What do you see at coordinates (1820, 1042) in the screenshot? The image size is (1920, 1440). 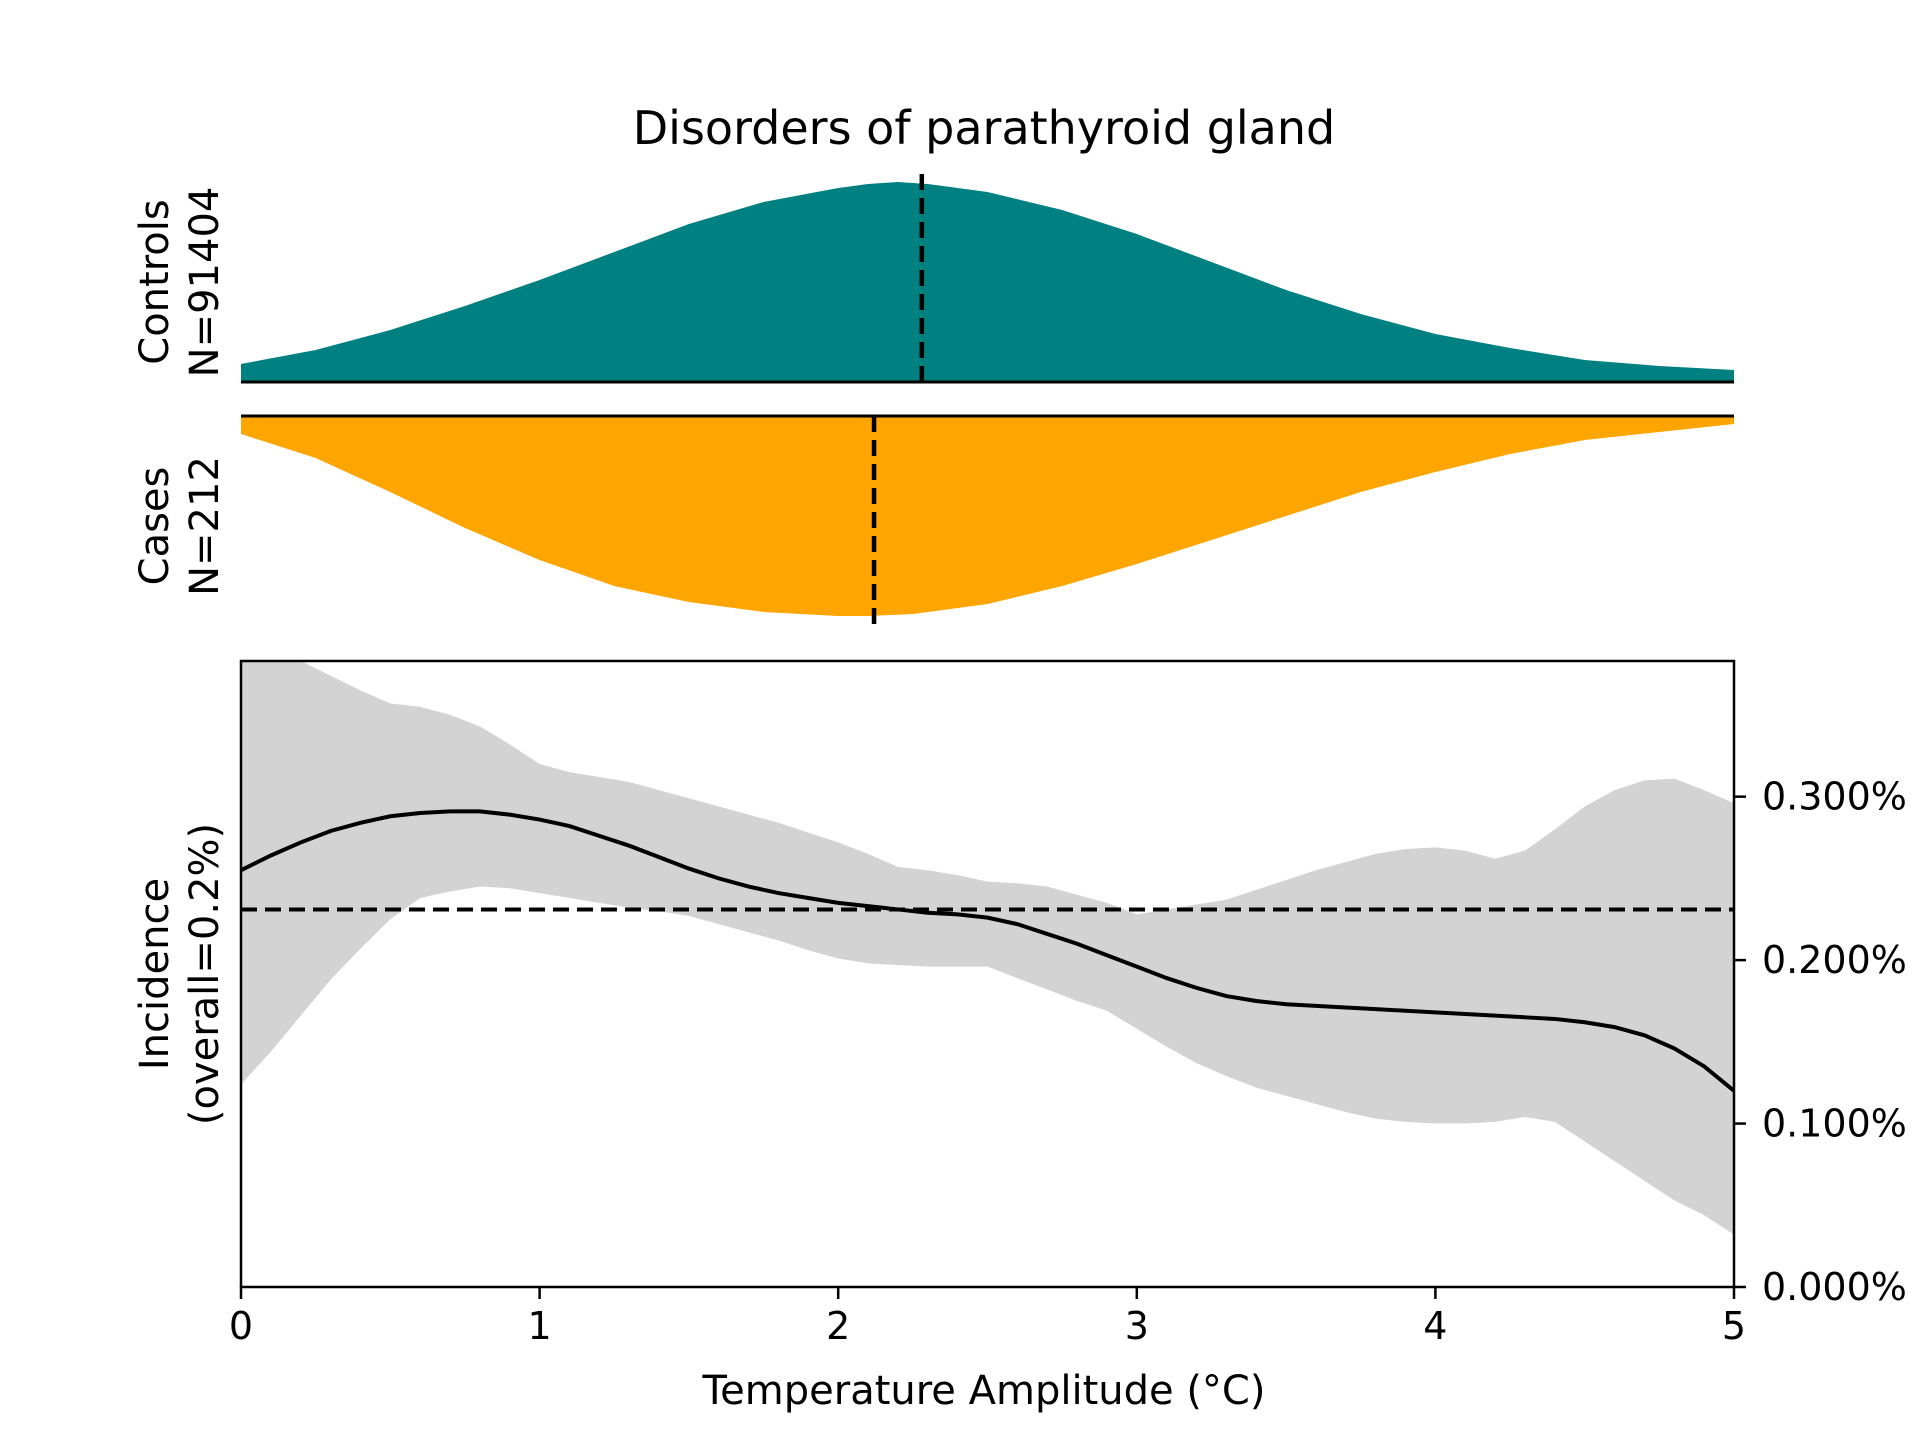 I see `y-axis-ticks: 0.000% 0.100% 0.200% 0.300%` at bounding box center [1820, 1042].